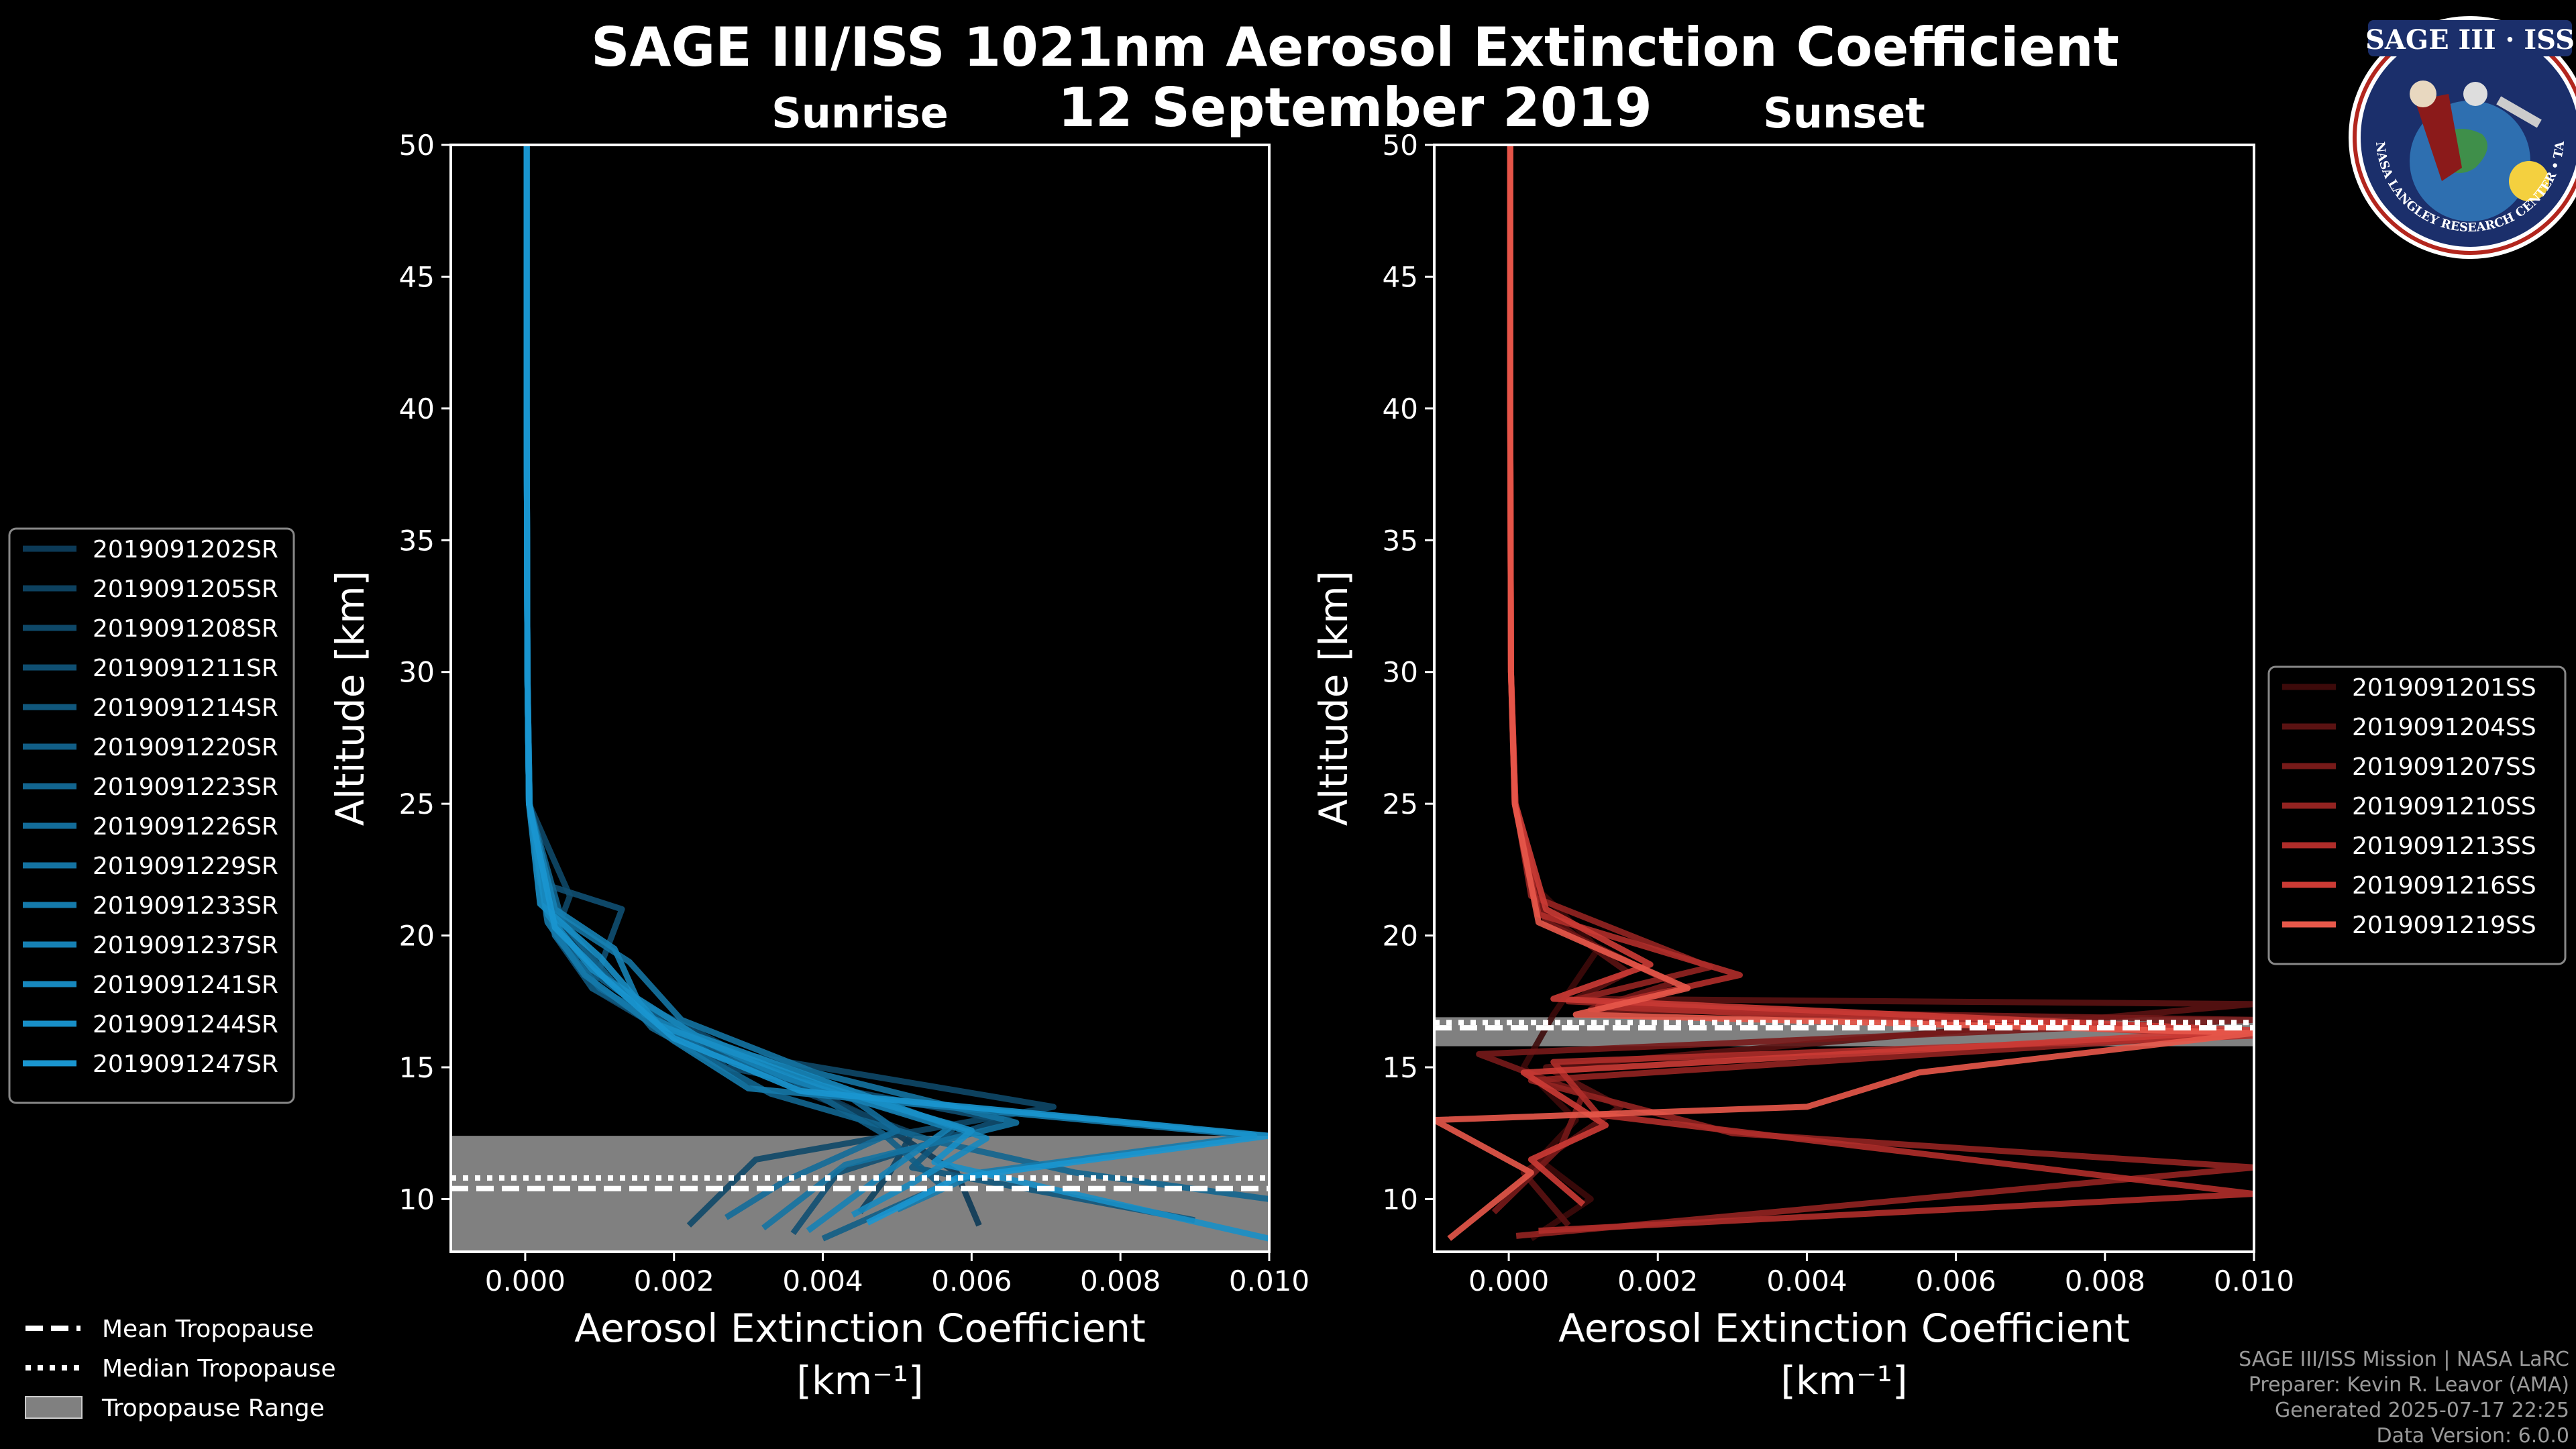  What do you see at coordinates (859, 1380) in the screenshot?
I see `sunrise-xaxis-unit: [km⁻¹]` at bounding box center [859, 1380].